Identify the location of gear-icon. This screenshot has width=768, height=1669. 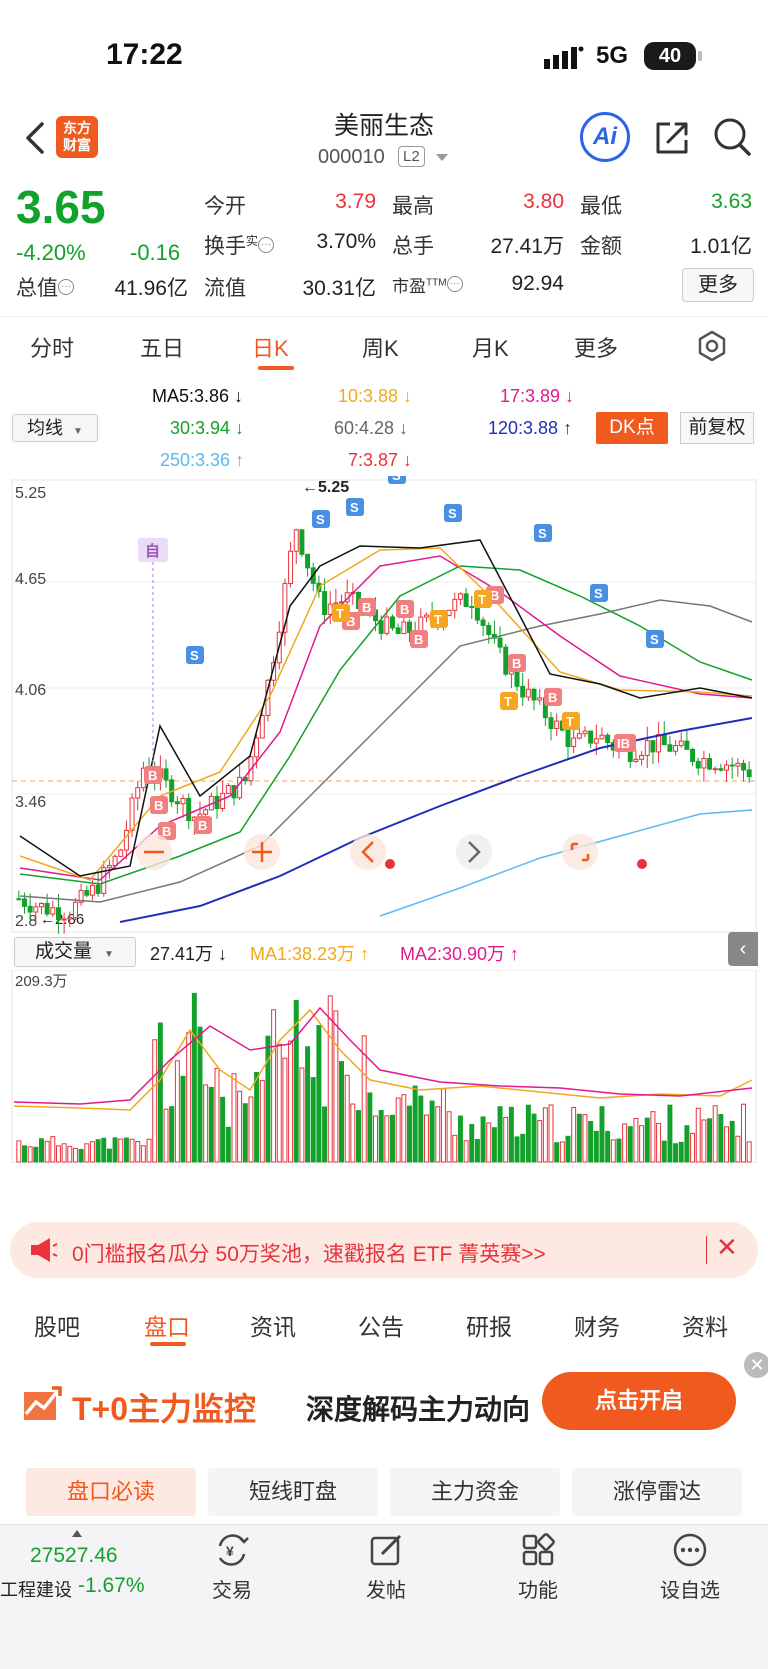
(712, 346).